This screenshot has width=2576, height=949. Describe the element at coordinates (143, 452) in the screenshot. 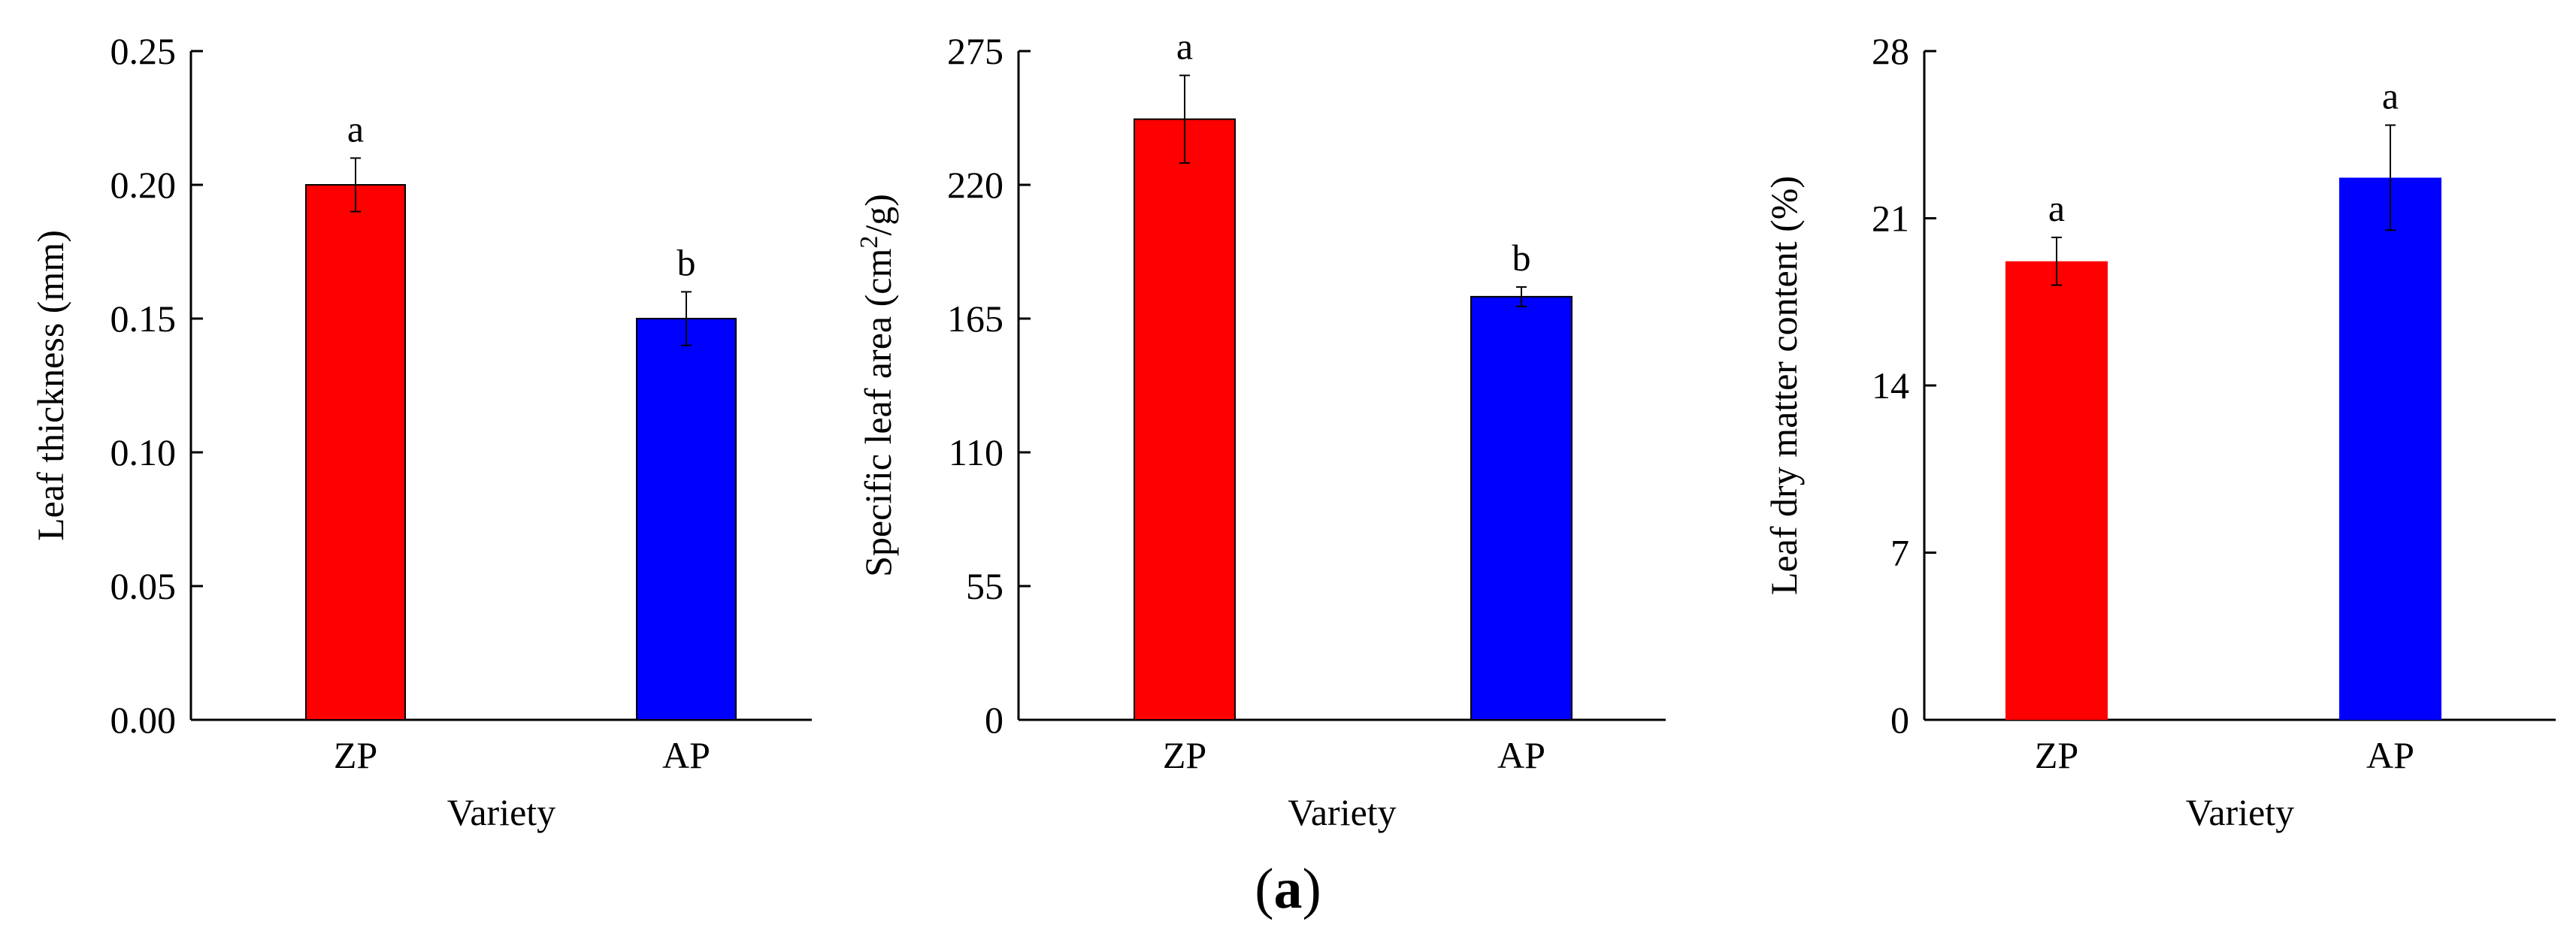

I see `chart1-ytick-label: 0.10` at that location.